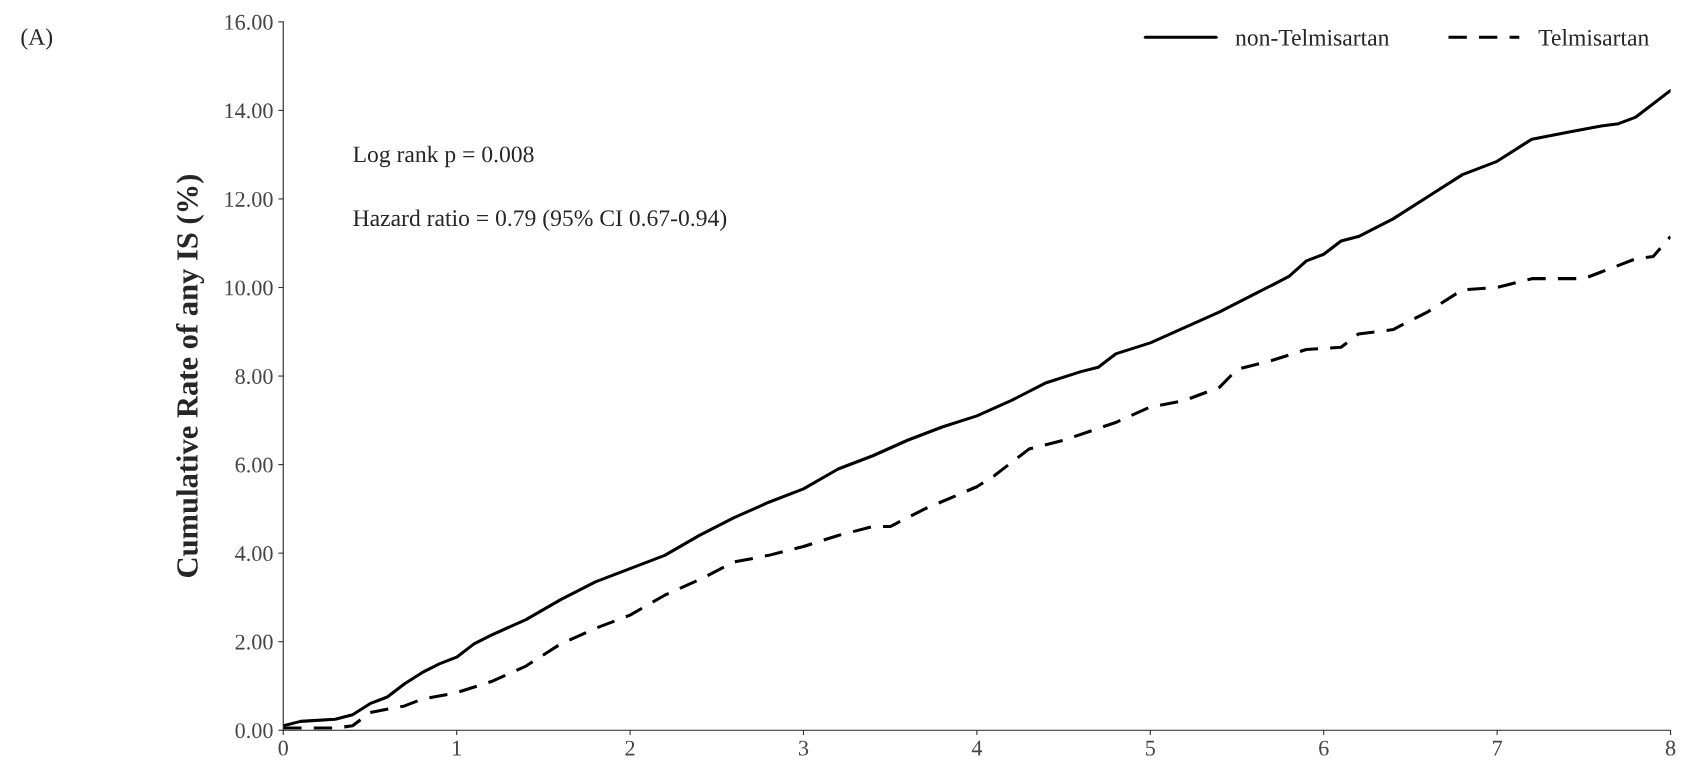 The image size is (1696, 781). What do you see at coordinates (630, 748) in the screenshot?
I see `x-tick-label: 2` at bounding box center [630, 748].